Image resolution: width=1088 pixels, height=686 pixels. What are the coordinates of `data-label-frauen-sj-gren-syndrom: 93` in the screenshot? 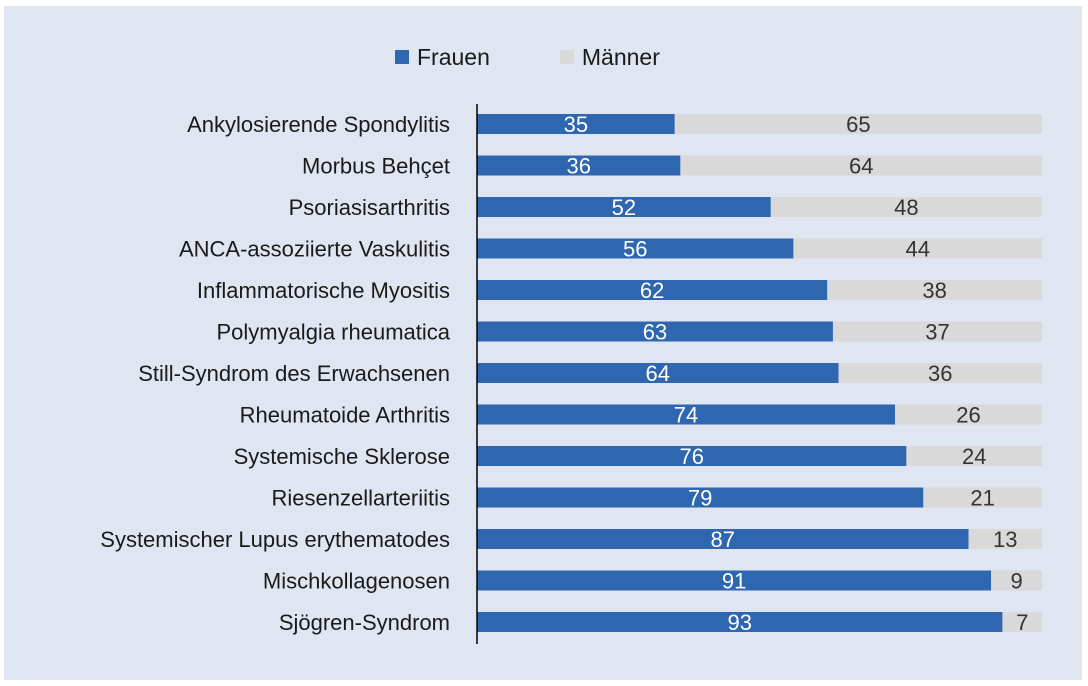 It's located at (739, 622).